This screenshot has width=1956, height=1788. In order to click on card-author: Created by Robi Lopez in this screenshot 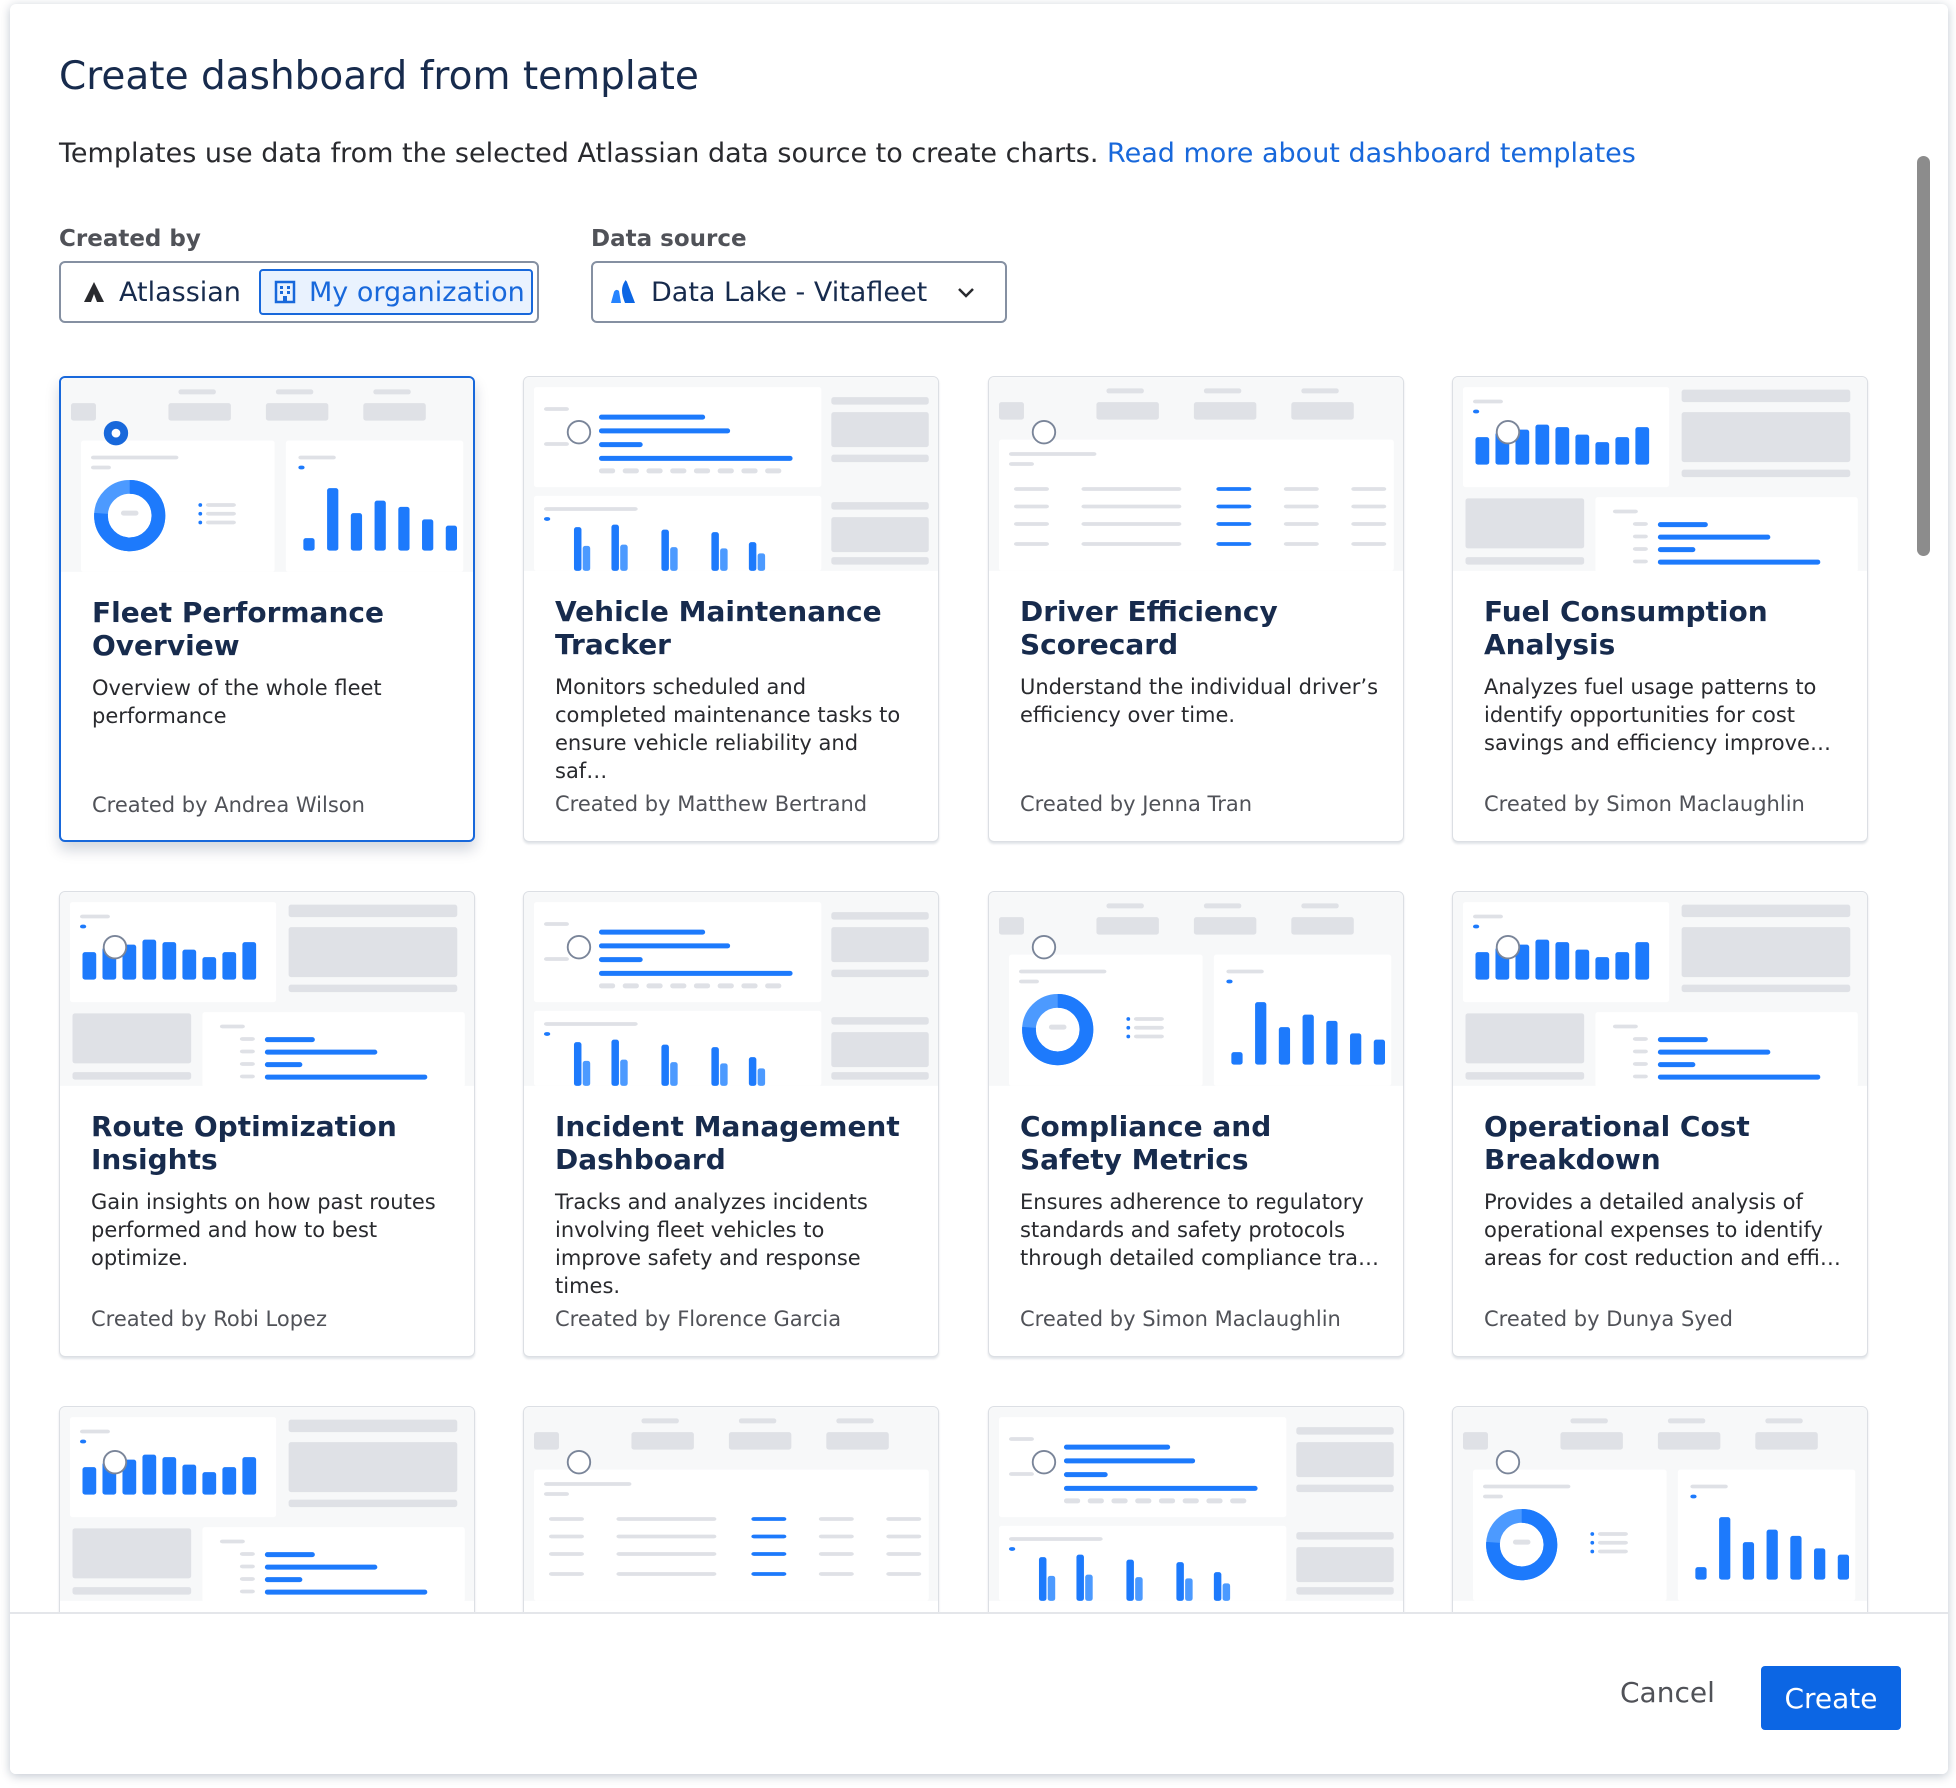, I will do `click(209, 1319)`.